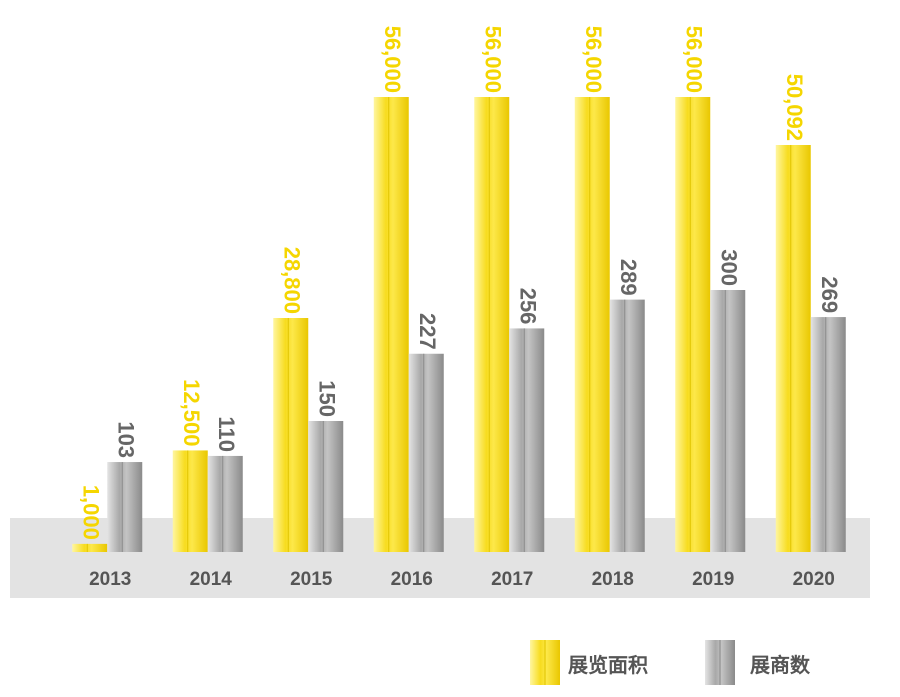 Image resolution: width=900 pixels, height=697 pixels. I want to click on x-tick-label: 2015, so click(311, 579).